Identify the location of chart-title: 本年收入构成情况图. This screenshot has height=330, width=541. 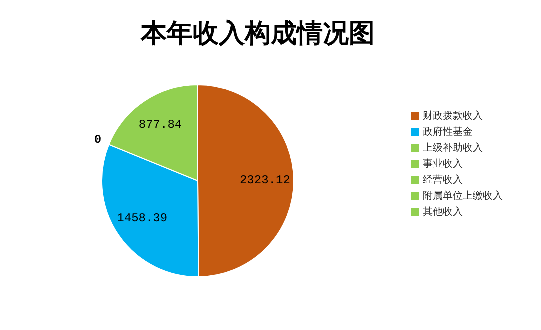
(258, 34).